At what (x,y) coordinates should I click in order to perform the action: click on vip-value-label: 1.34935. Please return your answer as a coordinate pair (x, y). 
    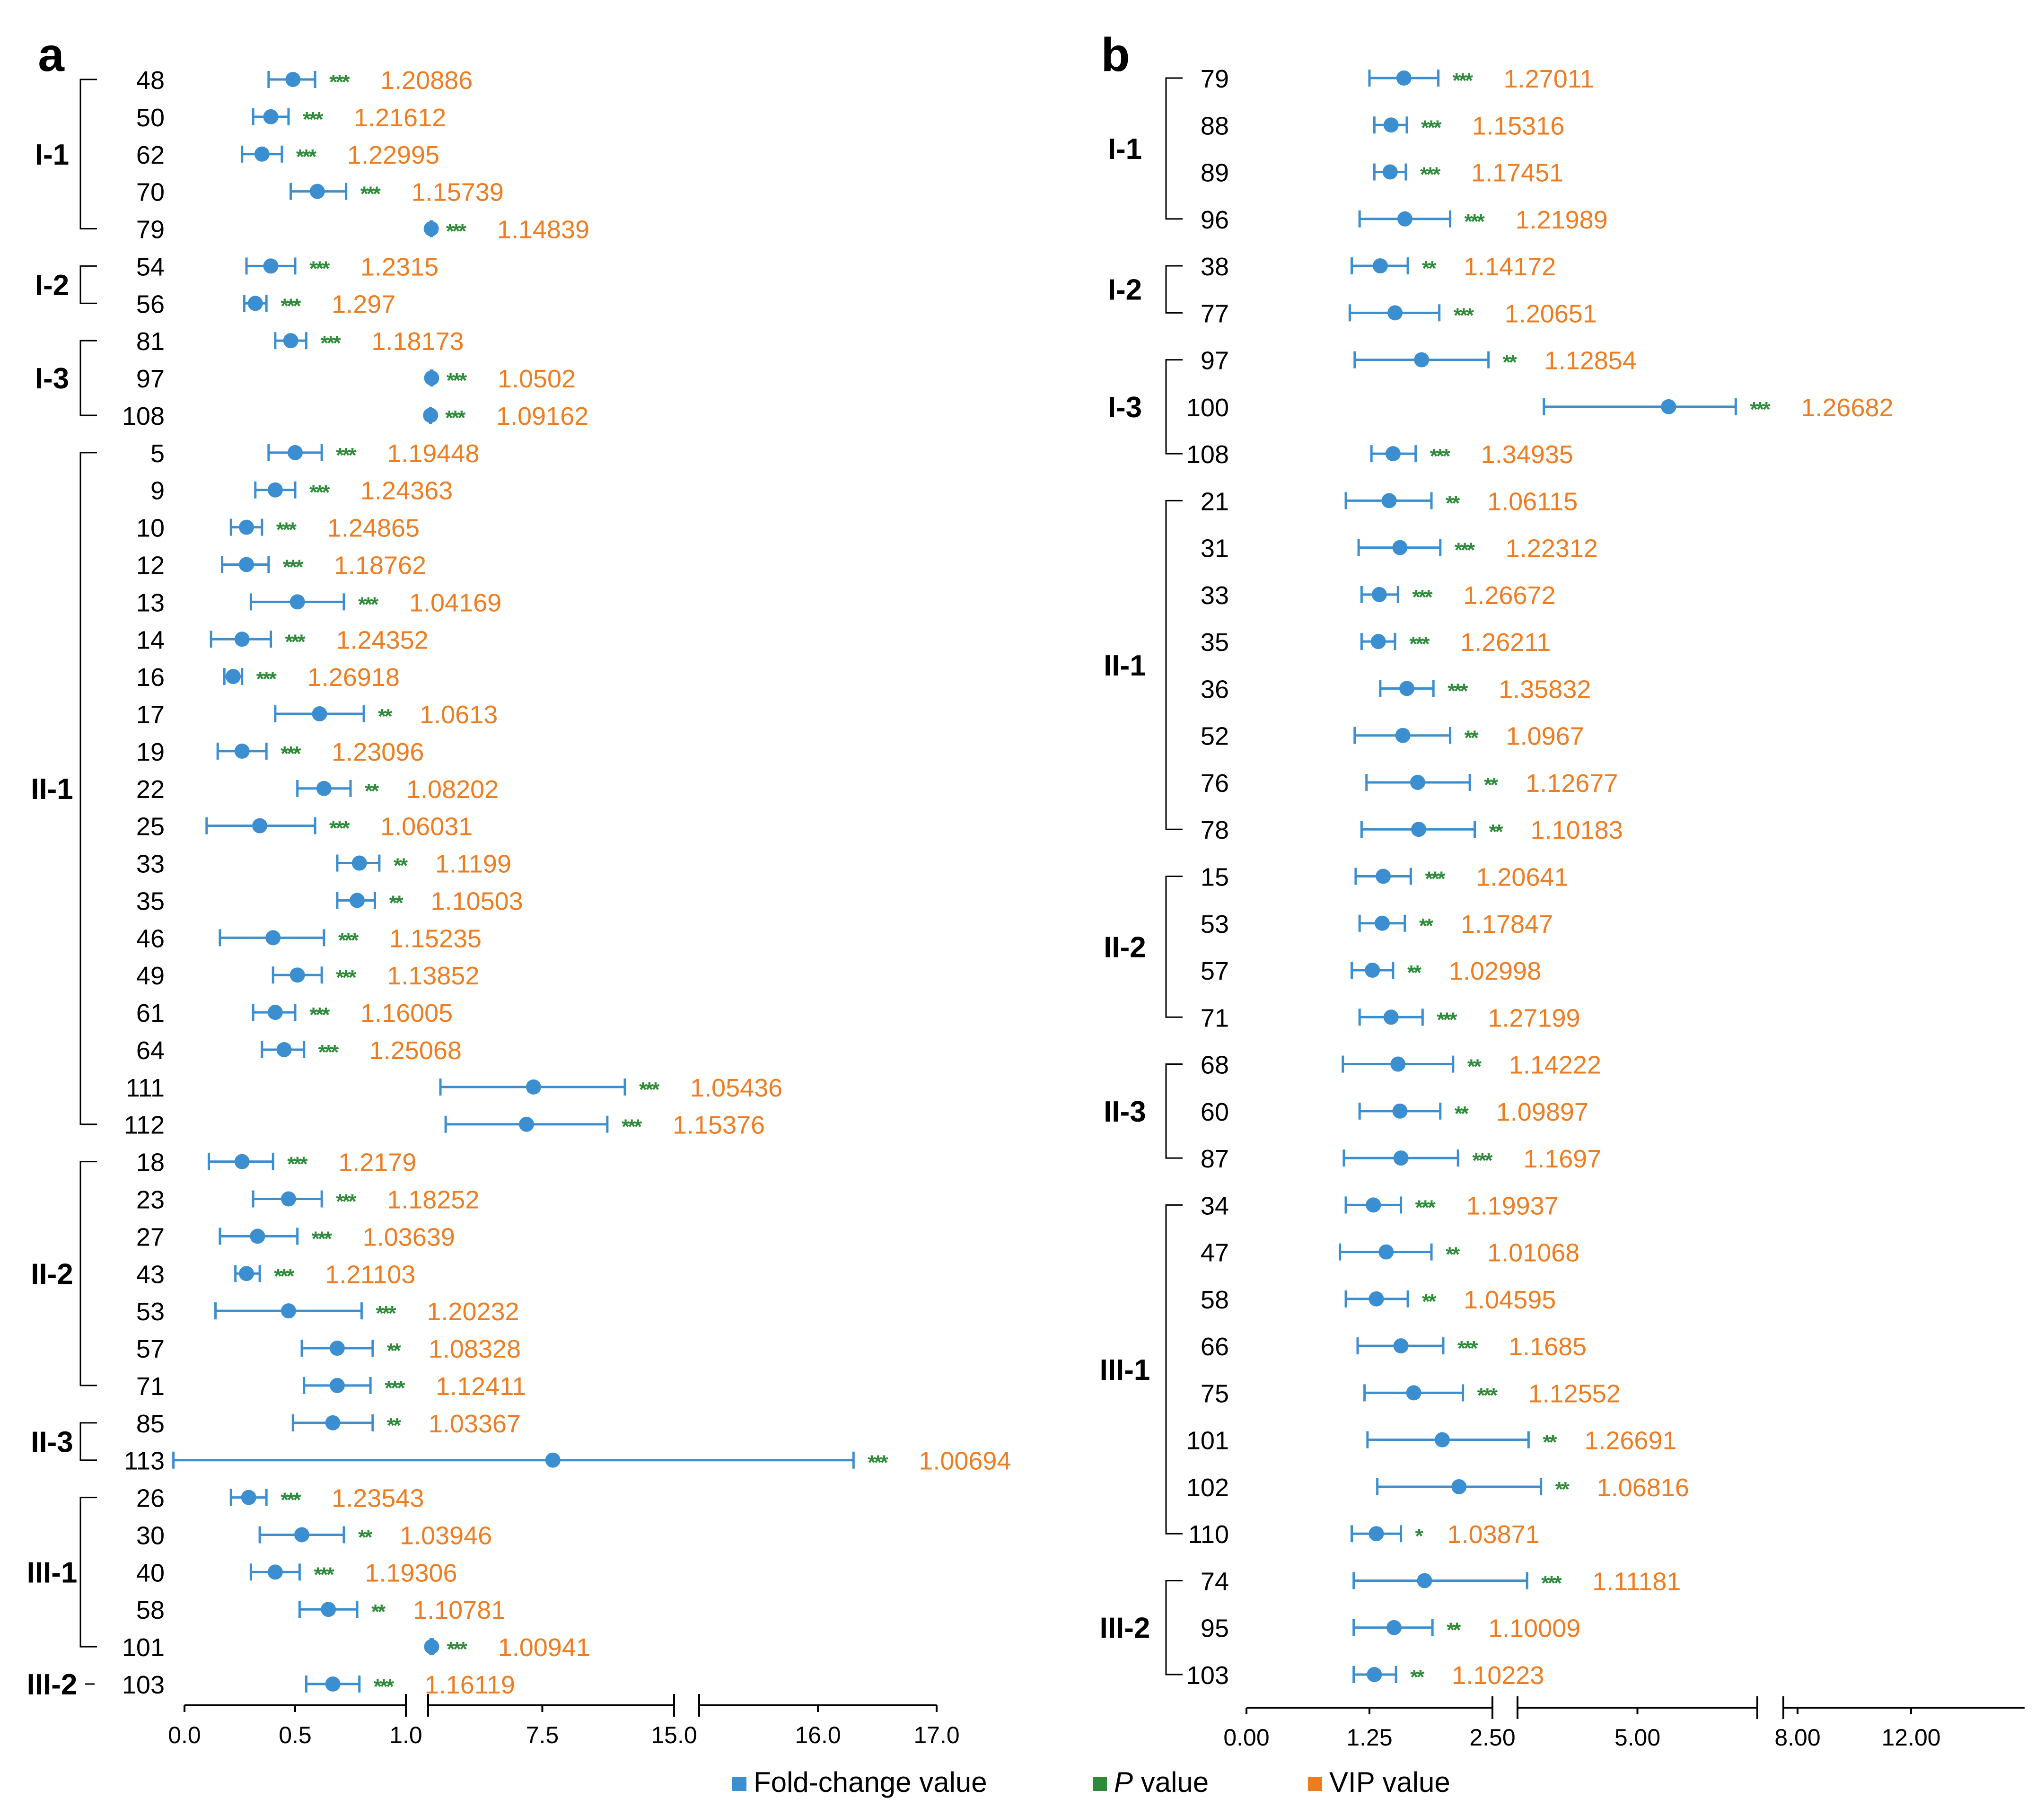
    Looking at the image, I should click on (1527, 454).